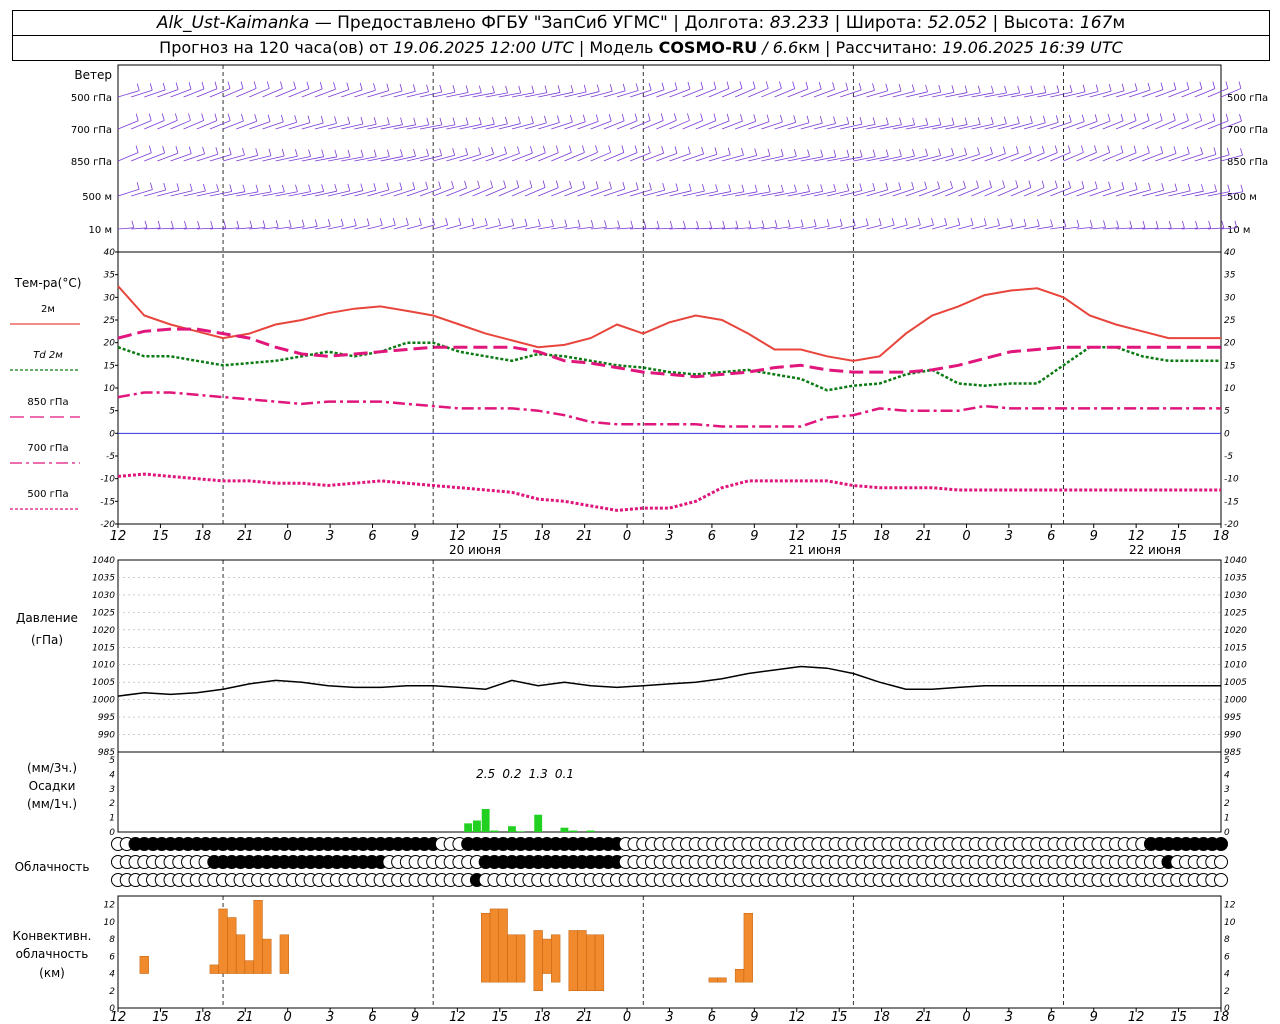 The width and height of the screenshot is (1280, 1024). What do you see at coordinates (110, 298) in the screenshot?
I see `temp-tick-label: 30` at bounding box center [110, 298].